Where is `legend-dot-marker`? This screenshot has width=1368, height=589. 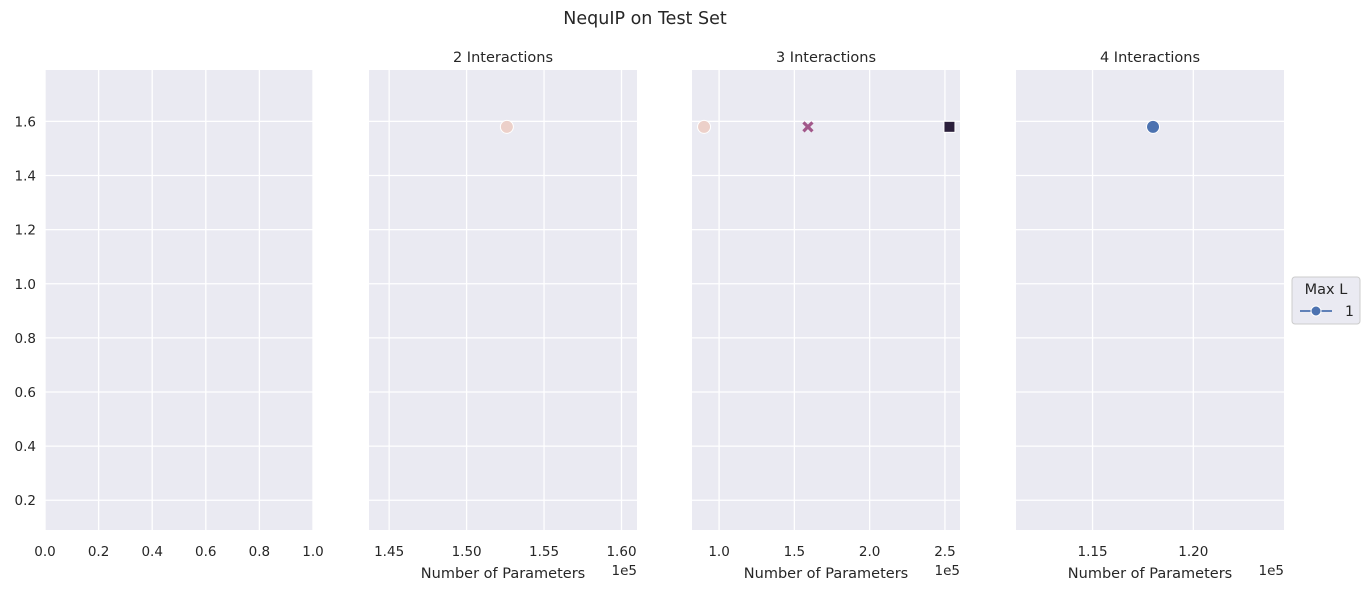 legend-dot-marker is located at coordinates (1316, 311).